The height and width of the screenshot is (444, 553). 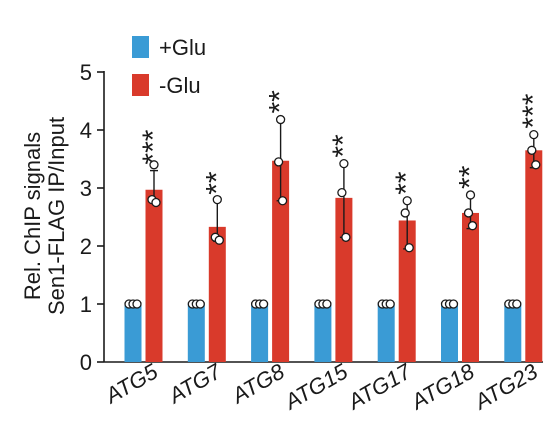 What do you see at coordinates (56, 216) in the screenshot?
I see `y-axis-title-line-2: Sen1-FLAG IP/Input` at bounding box center [56, 216].